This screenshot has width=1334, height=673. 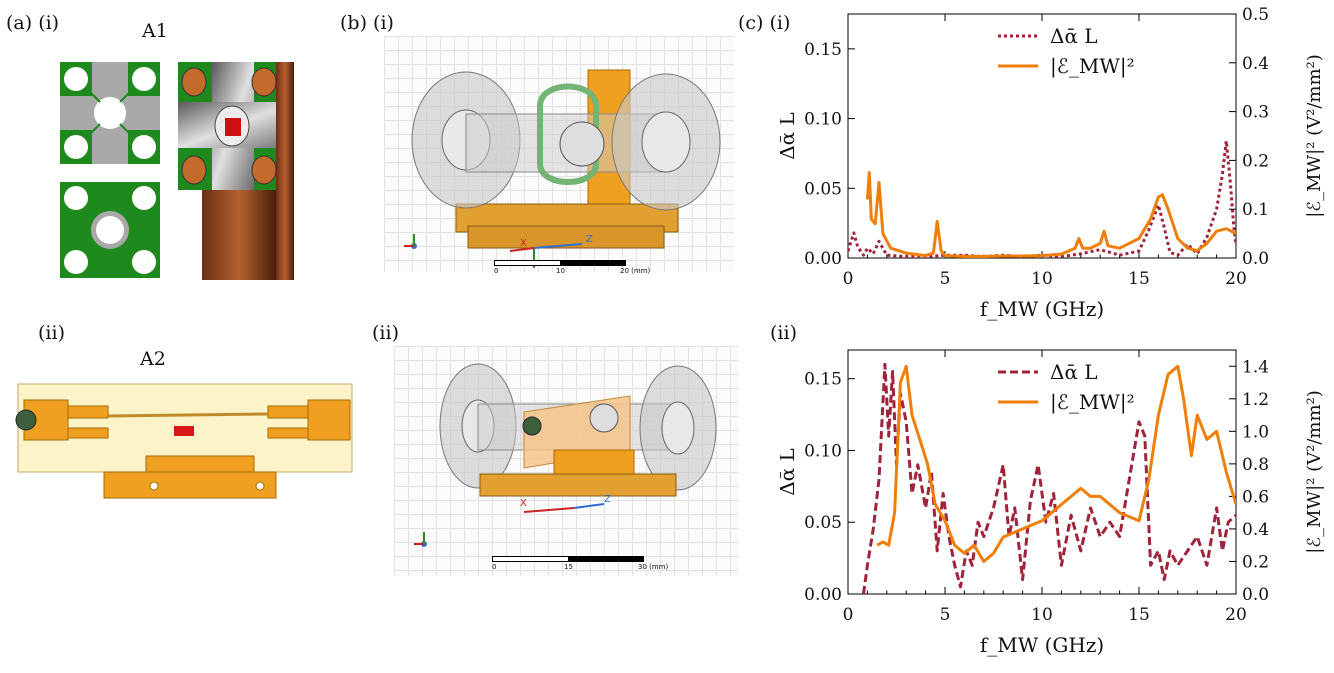 What do you see at coordinates (566, 461) in the screenshot?
I see `cad-render-ii: X Z 0 15 30 (mm)` at bounding box center [566, 461].